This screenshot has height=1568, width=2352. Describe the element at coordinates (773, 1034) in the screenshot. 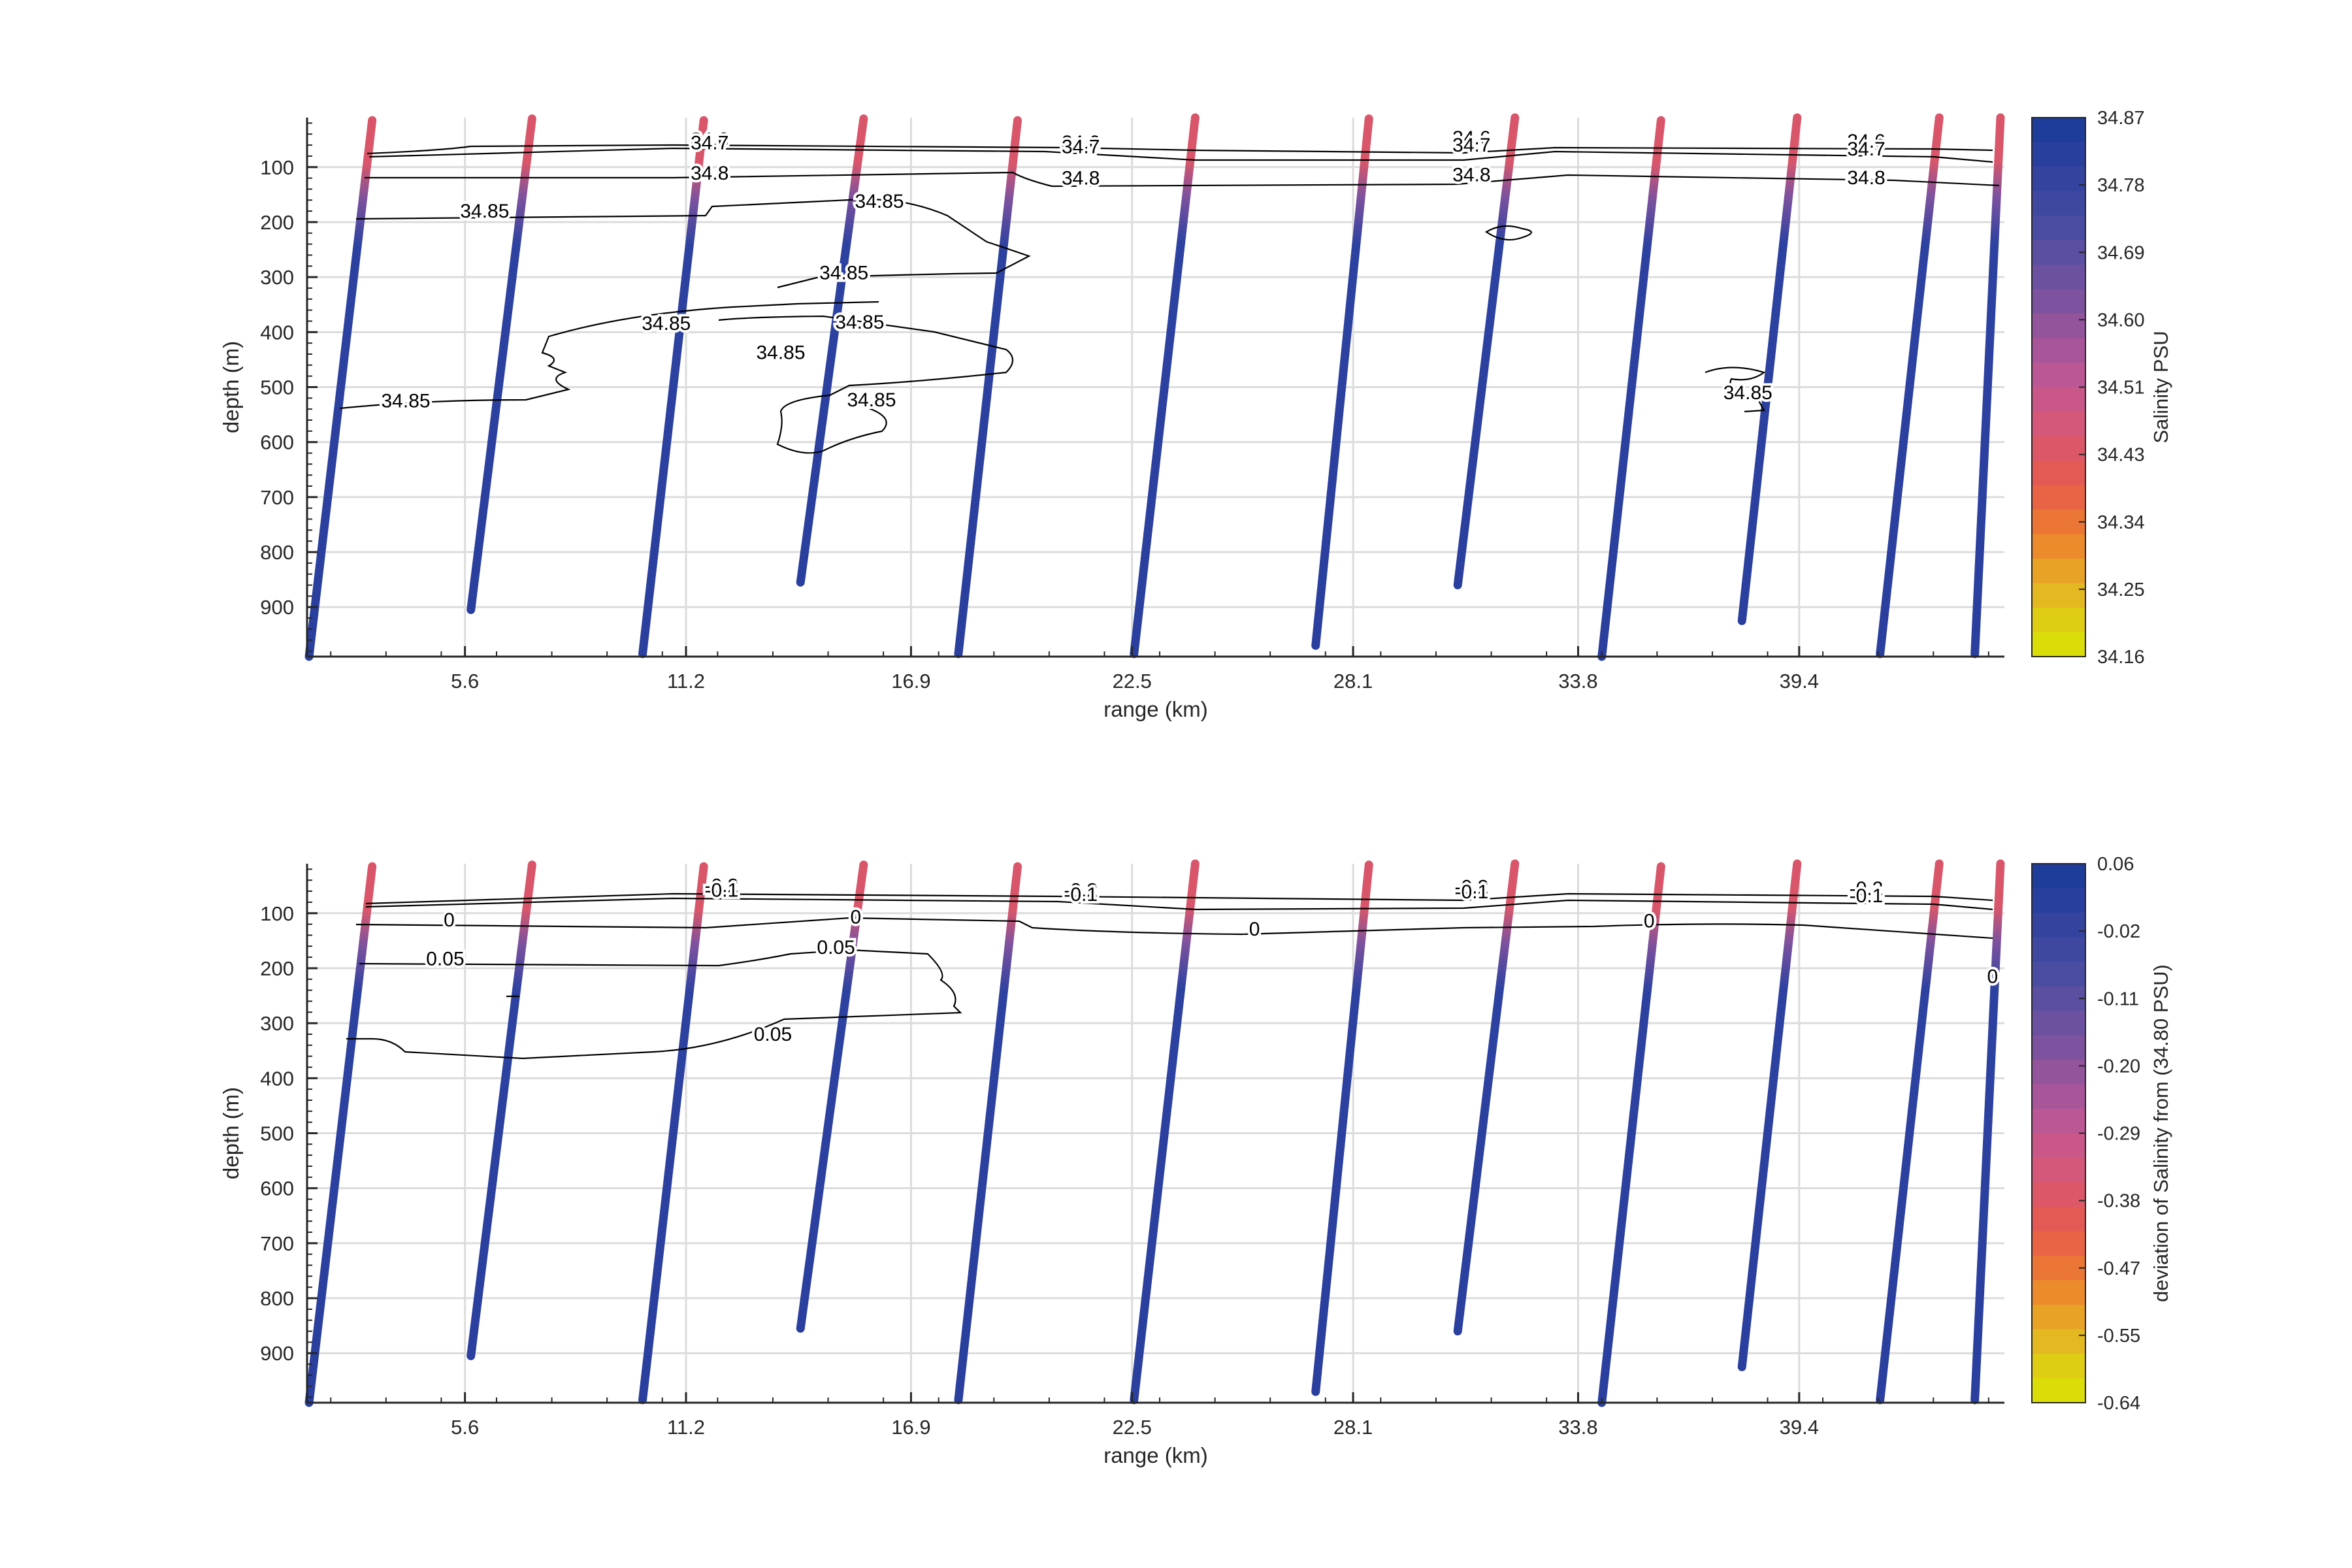

I see `contour-label: 0.05` at that location.